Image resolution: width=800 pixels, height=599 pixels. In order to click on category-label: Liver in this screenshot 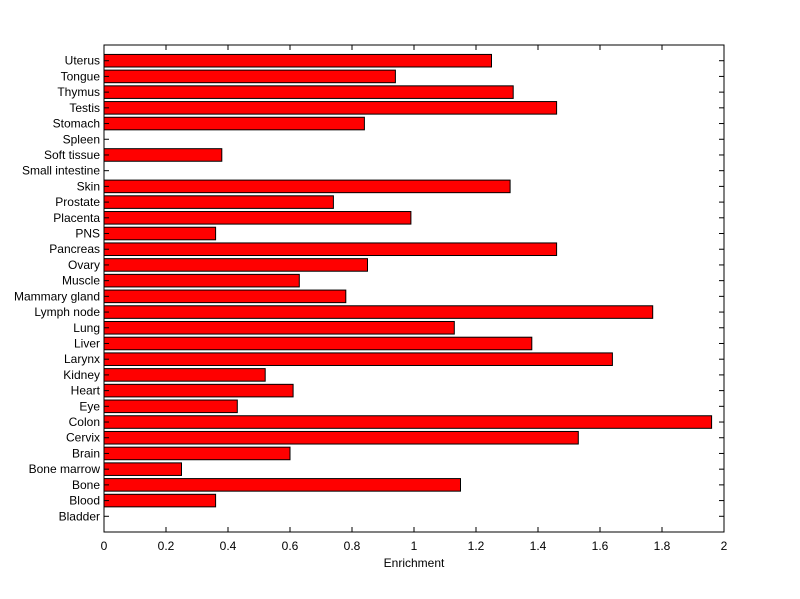, I will do `click(87, 343)`.